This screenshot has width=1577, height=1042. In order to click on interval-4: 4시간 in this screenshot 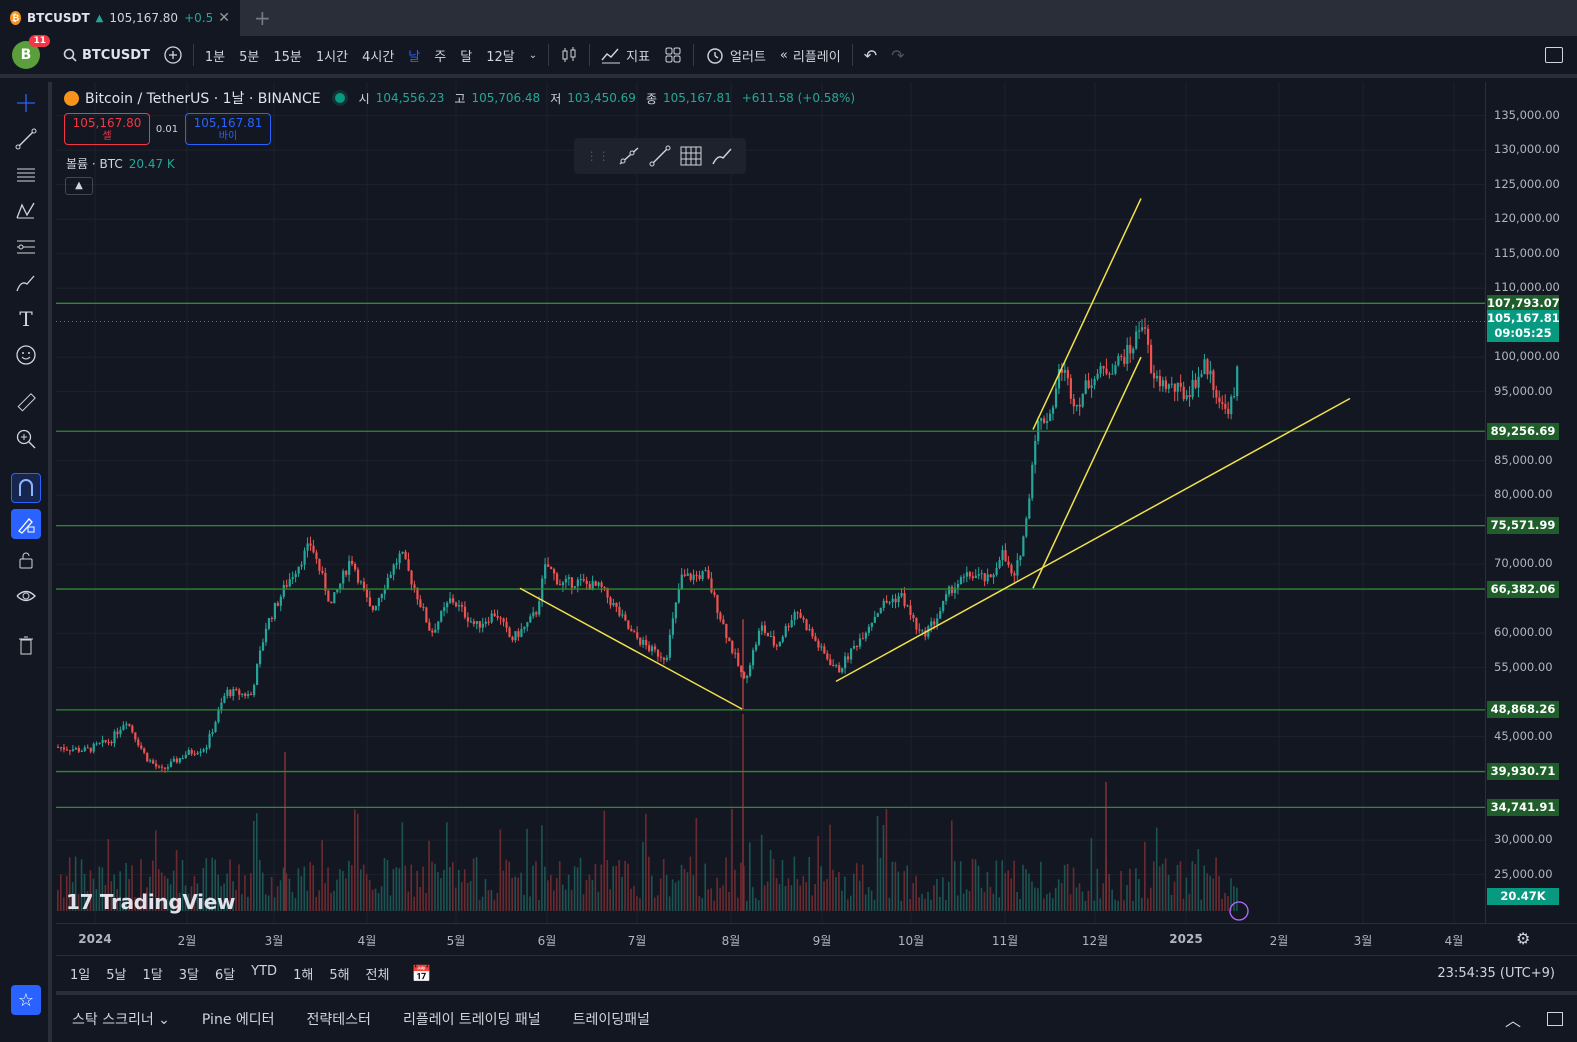, I will do `click(378, 57)`.